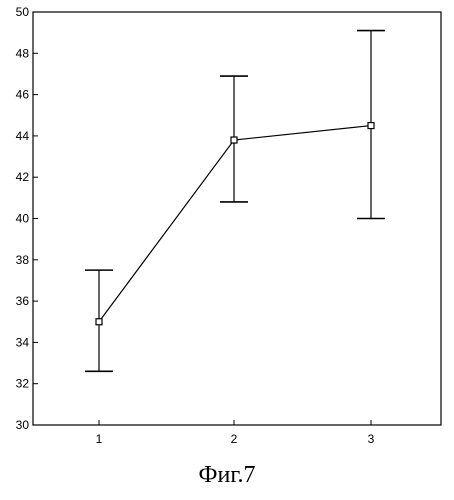 The height and width of the screenshot is (500, 454). What do you see at coordinates (371, 439) in the screenshot?
I see `x-tick-label: 3` at bounding box center [371, 439].